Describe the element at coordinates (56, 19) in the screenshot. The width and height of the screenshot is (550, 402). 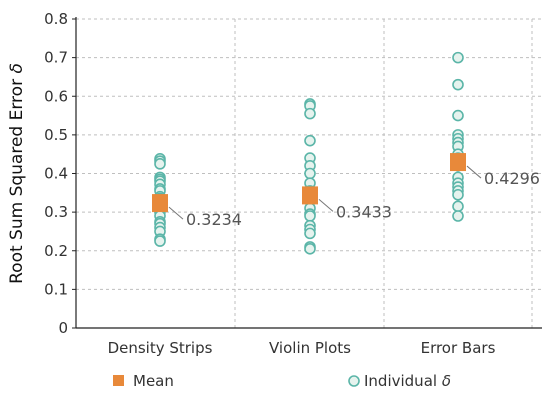
I see `y-tick-label: 0.8` at that location.